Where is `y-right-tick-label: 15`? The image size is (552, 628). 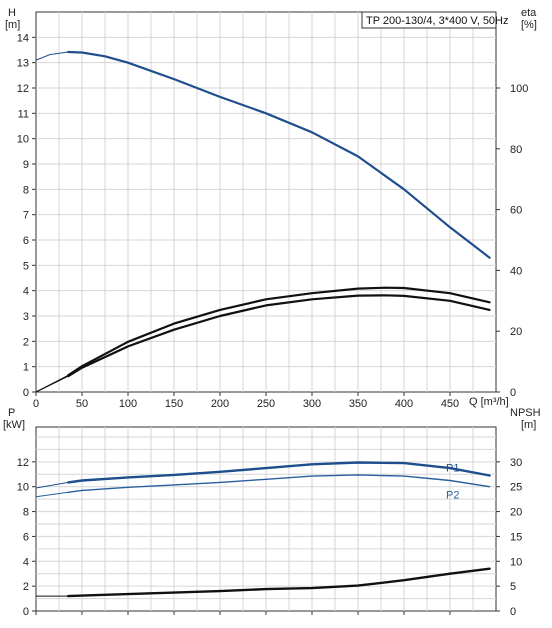 y-right-tick-label: 15 is located at coordinates (516, 537).